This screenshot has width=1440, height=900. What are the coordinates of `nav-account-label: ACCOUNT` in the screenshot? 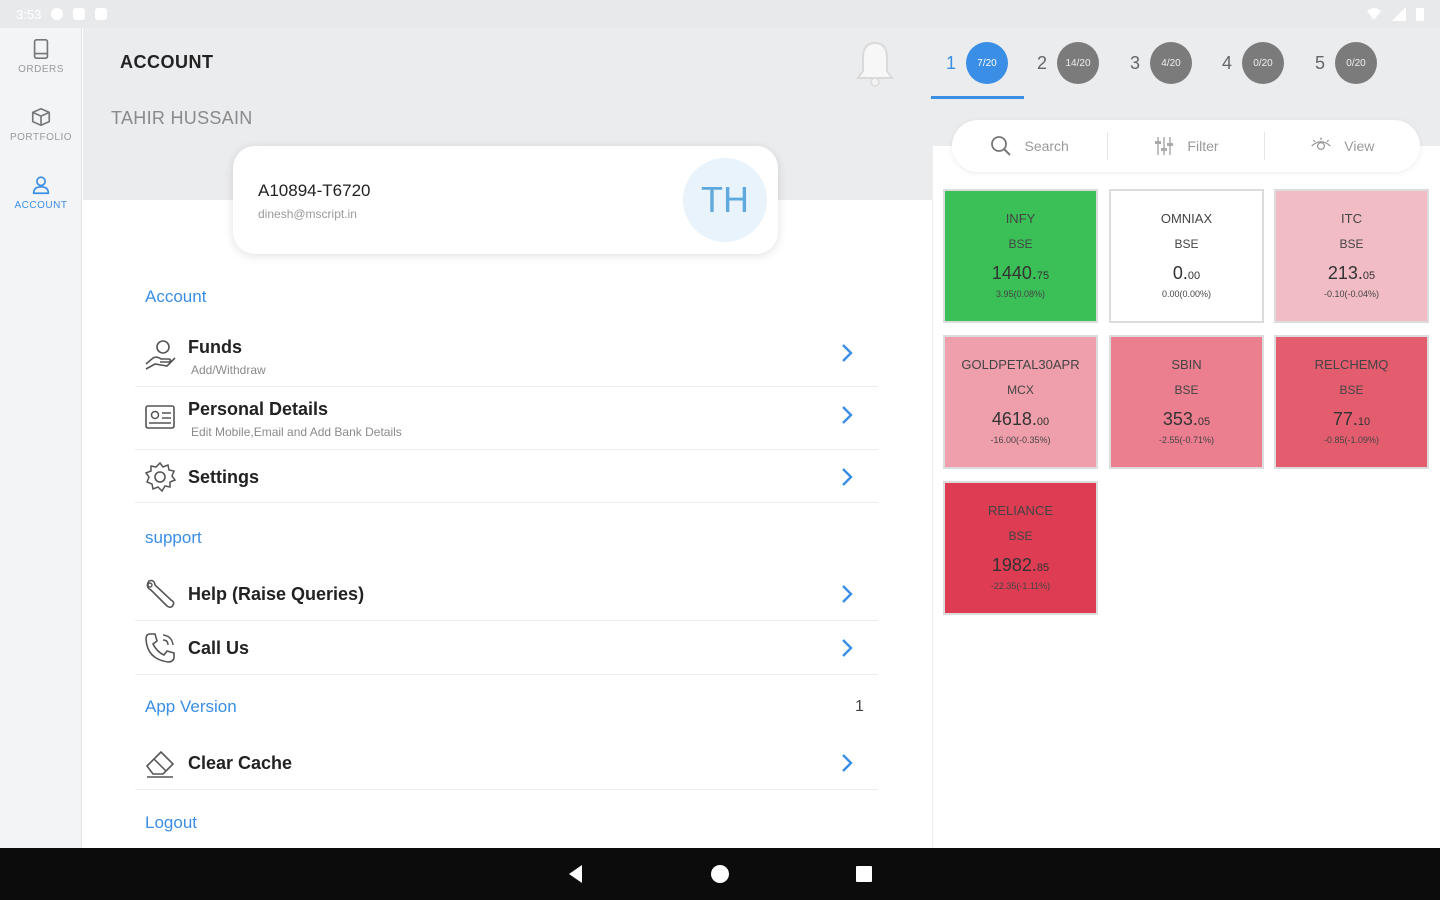 It's located at (41, 205).